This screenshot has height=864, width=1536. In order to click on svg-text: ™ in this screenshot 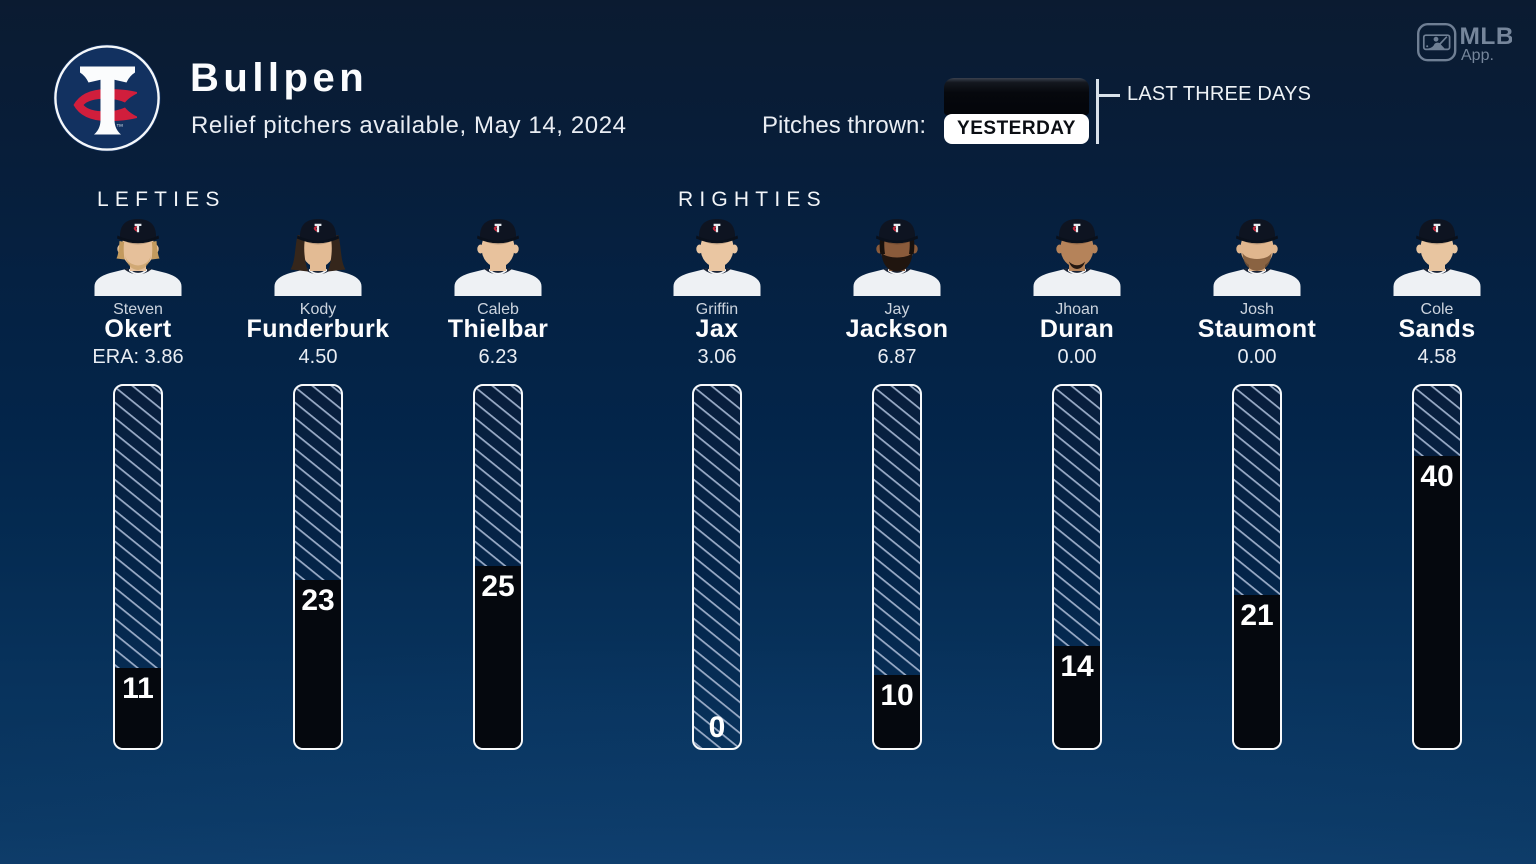, I will do `click(120, 126)`.